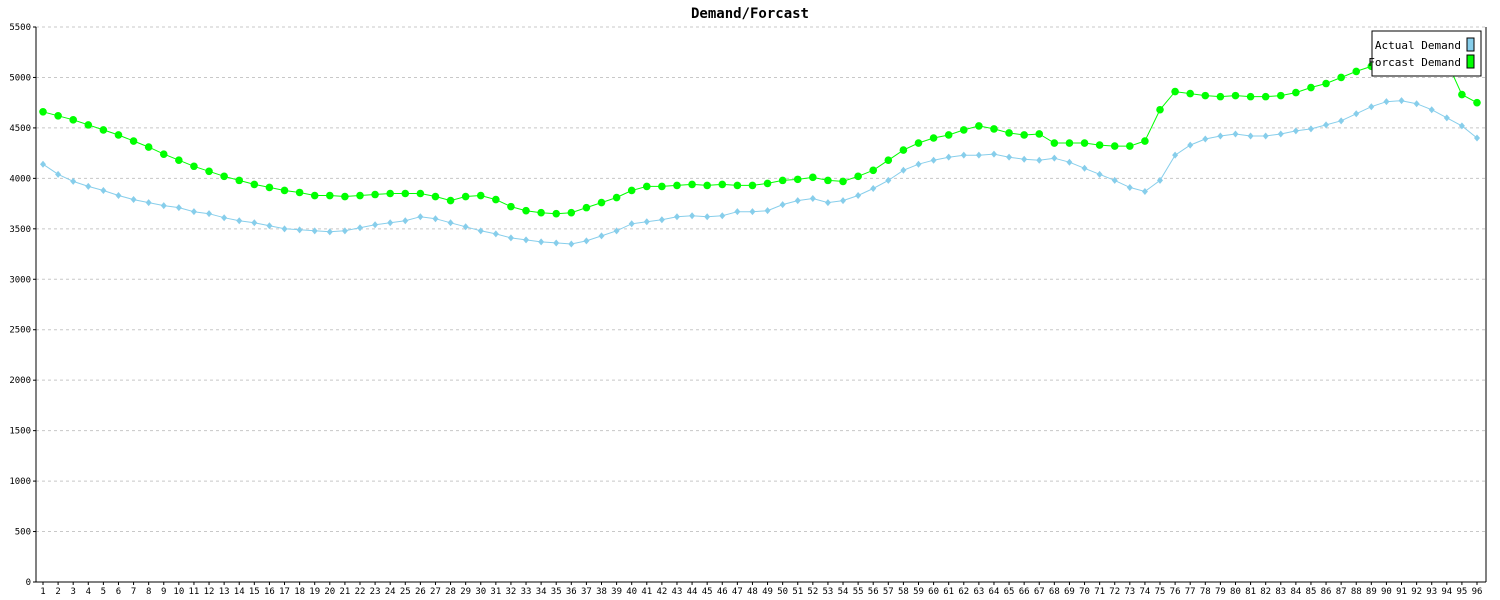 The height and width of the screenshot is (600, 1500). Describe the element at coordinates (812, 592) in the screenshot. I see `x-tick-label: 52` at that location.